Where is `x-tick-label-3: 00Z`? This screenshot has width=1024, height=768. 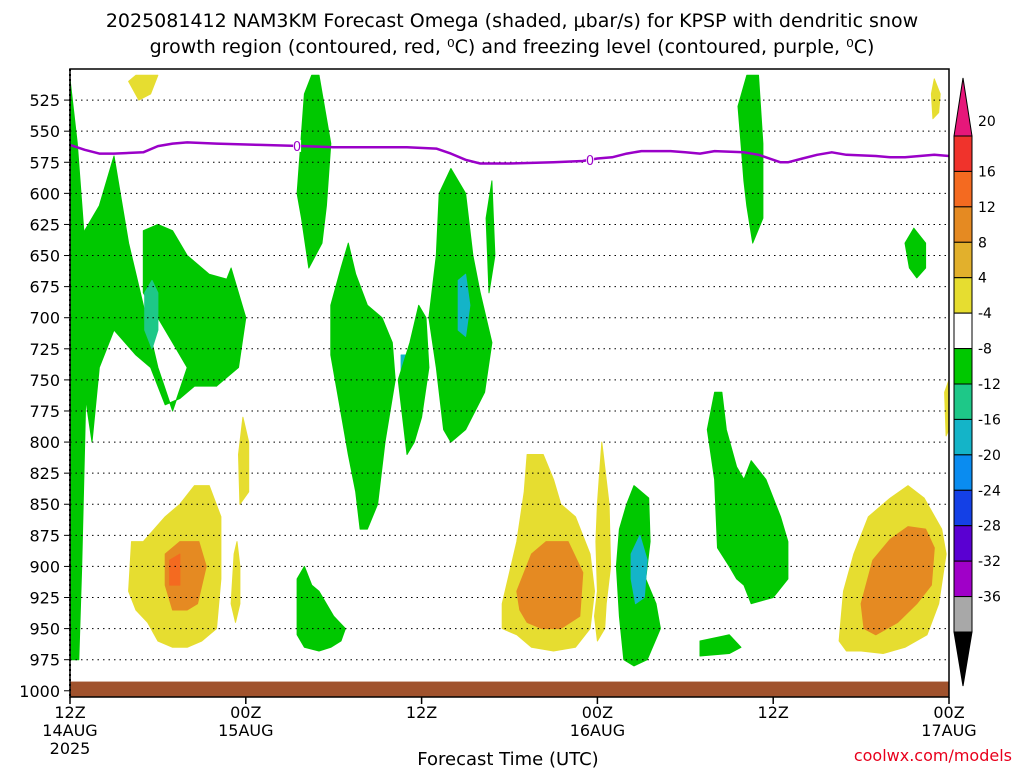
x-tick-label-3: 00Z is located at coordinates (597, 712).